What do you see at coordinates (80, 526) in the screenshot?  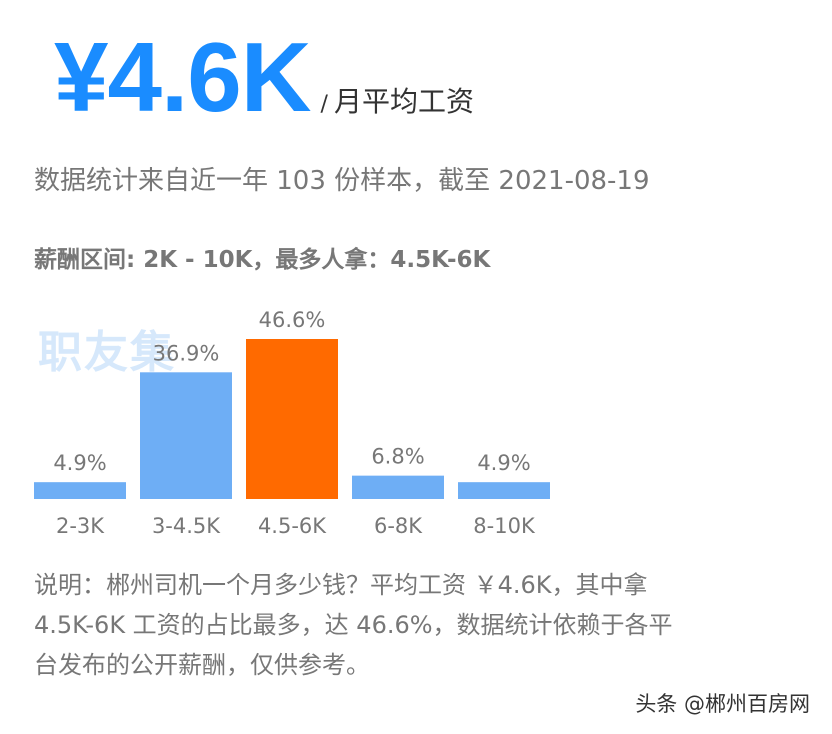 I see `category-label-2-3K: 2-3K` at bounding box center [80, 526].